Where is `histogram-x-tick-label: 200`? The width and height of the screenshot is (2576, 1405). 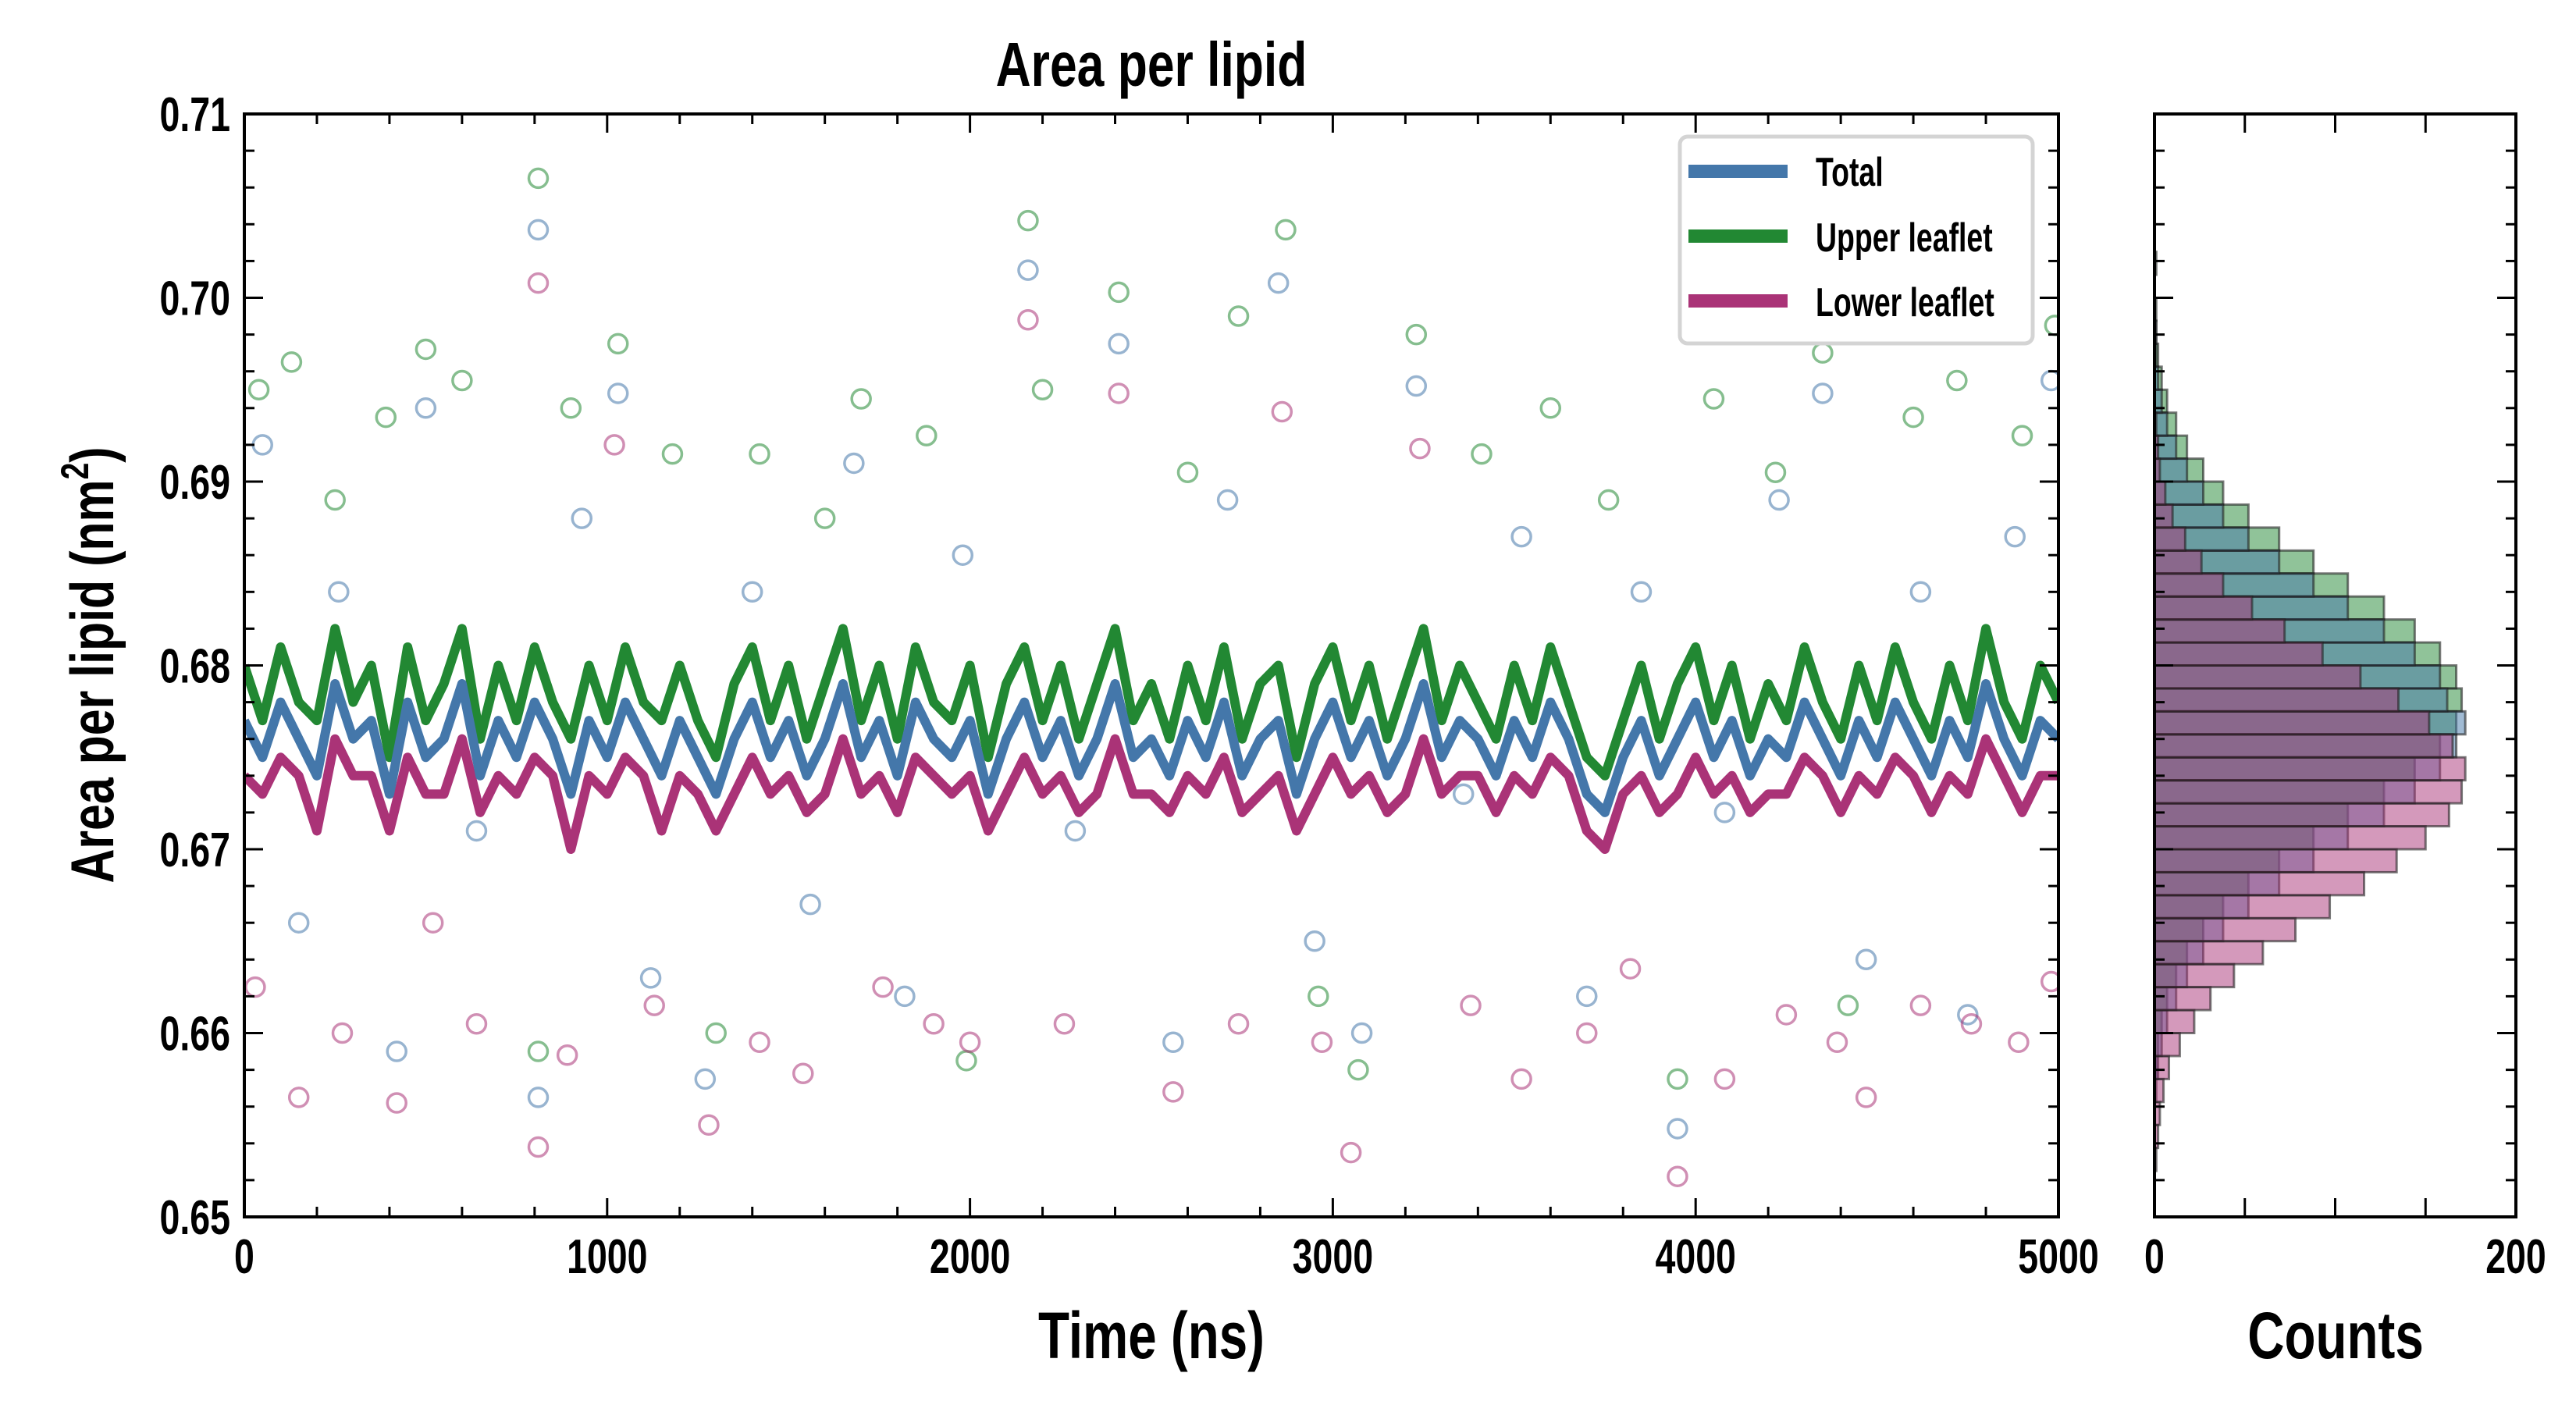
histogram-x-tick-label: 200 is located at coordinates (2515, 1256).